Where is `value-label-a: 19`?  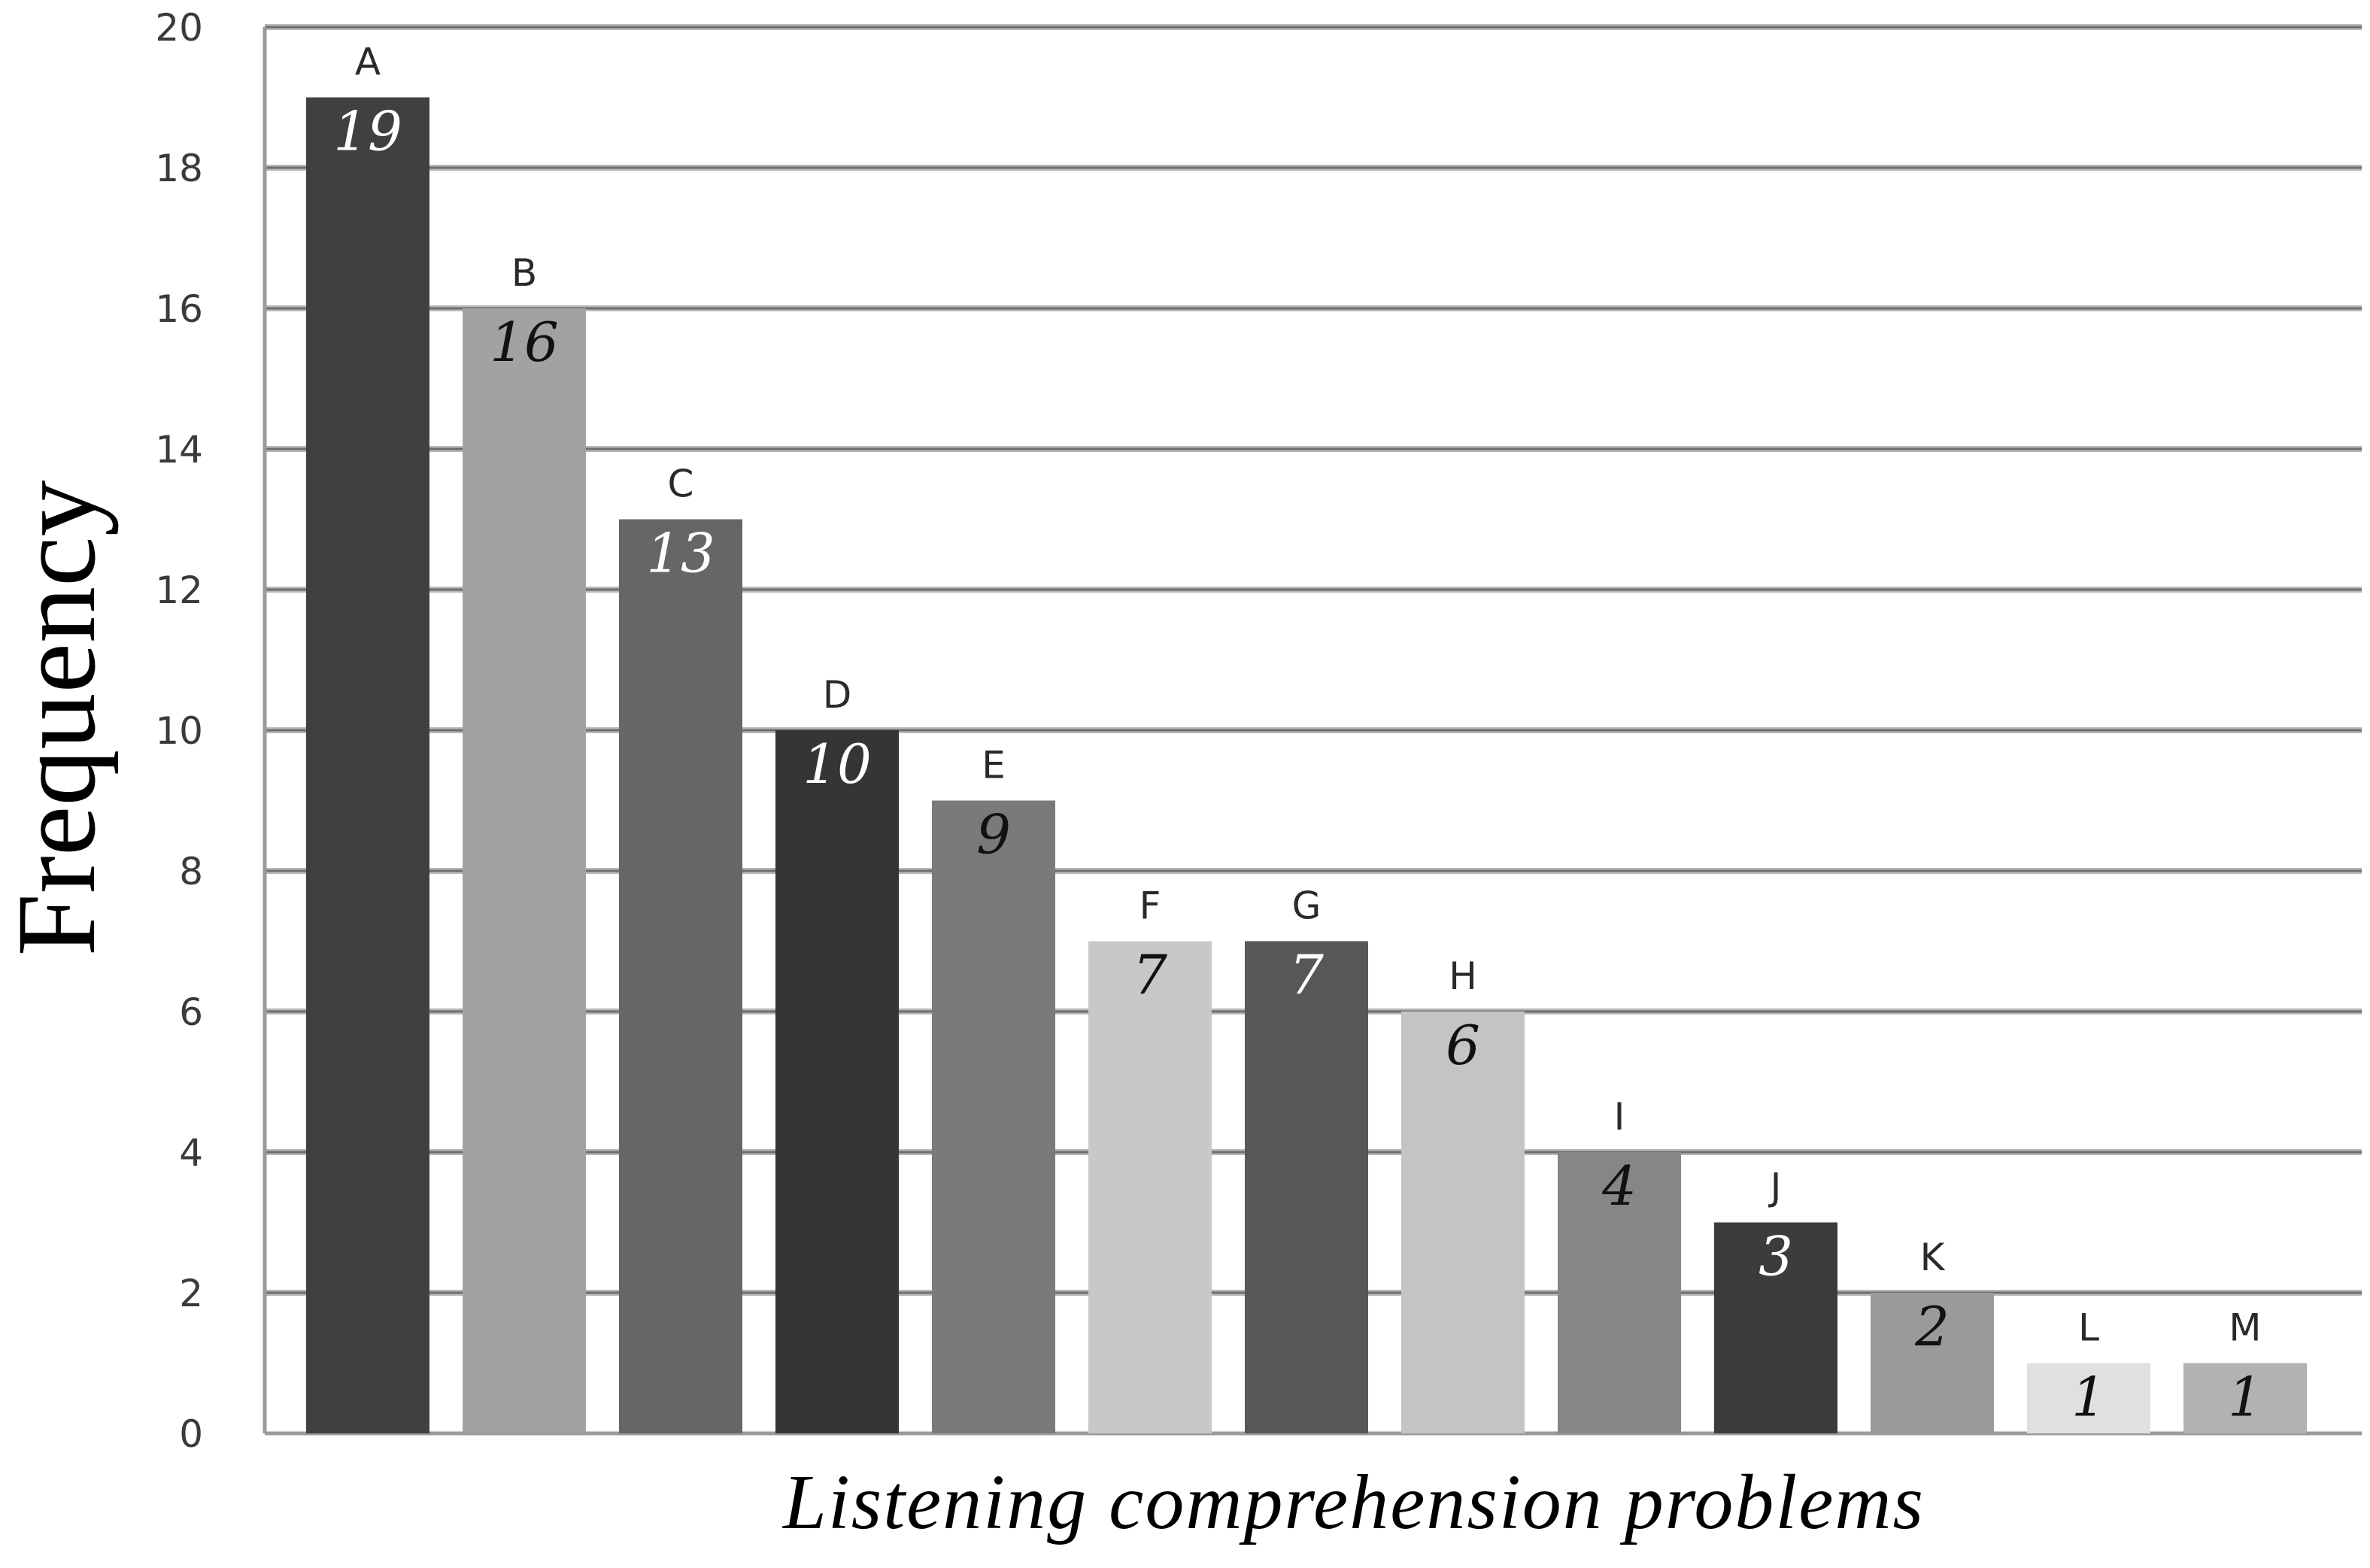
value-label-a: 19 is located at coordinates (367, 131).